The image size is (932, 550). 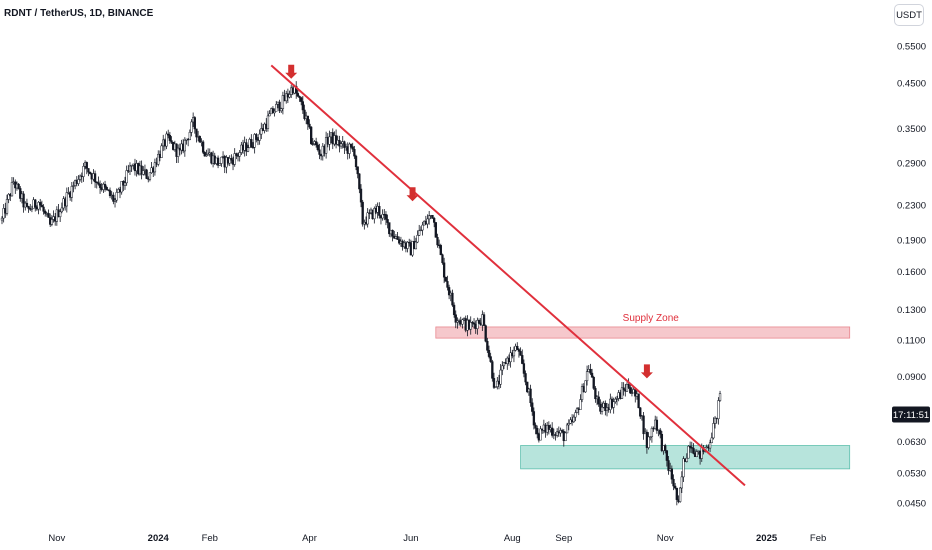 What do you see at coordinates (437, 538) in the screenshot?
I see `x-axis: Nov 2024 Feb Apr Jun Aug Sep Nov 2025 Feb` at bounding box center [437, 538].